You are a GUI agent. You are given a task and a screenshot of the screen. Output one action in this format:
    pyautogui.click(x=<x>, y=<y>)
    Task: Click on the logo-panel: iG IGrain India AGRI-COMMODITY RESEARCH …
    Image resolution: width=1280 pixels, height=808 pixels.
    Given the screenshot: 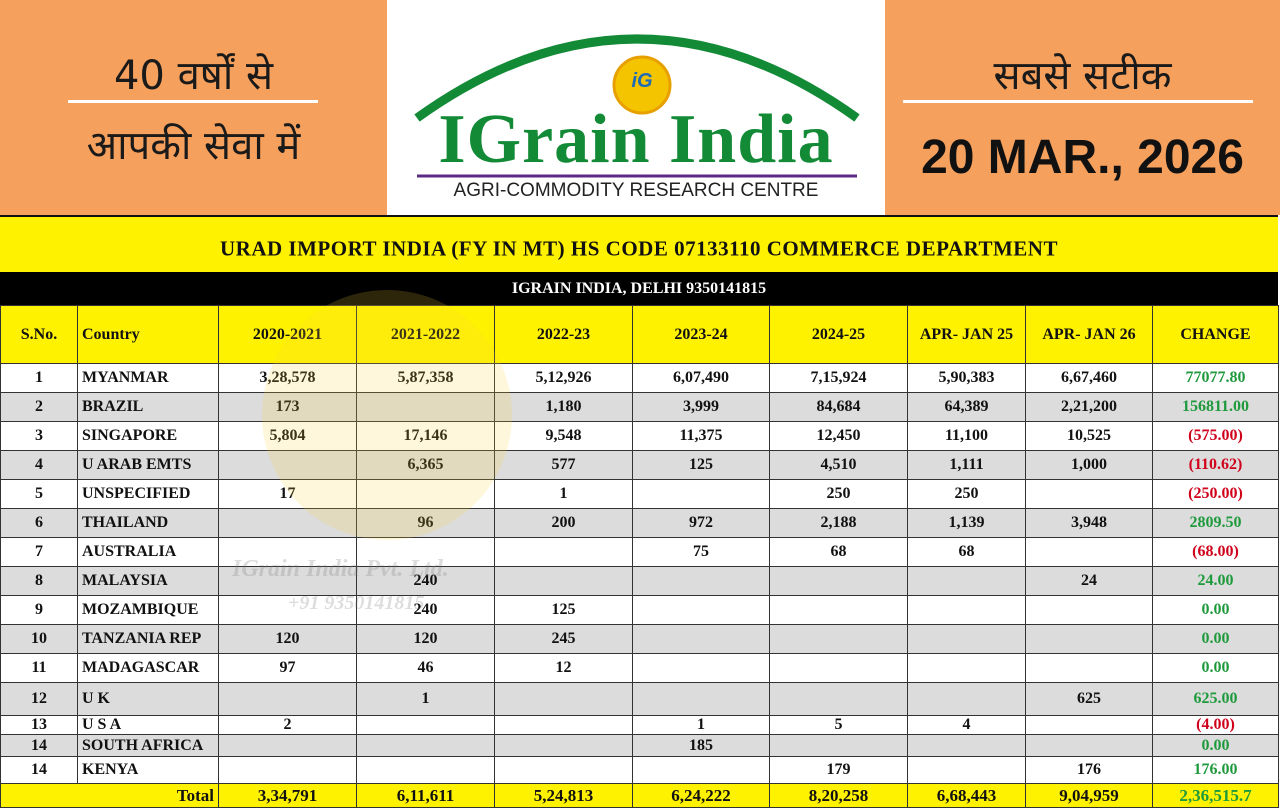 What is the action you would take?
    pyautogui.click(x=636, y=107)
    